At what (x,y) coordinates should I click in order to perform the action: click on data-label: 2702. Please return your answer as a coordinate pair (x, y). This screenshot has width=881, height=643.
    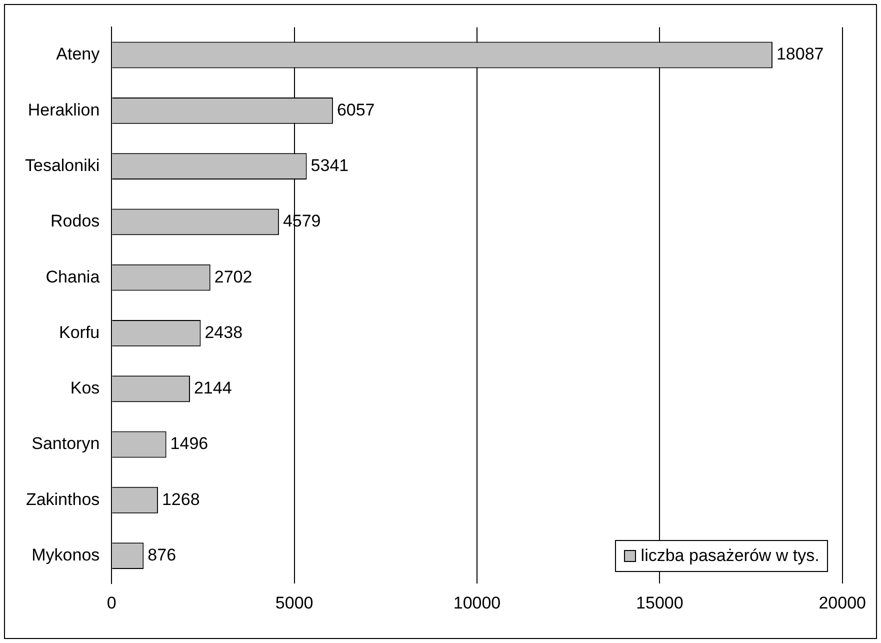
    Looking at the image, I should click on (233, 276).